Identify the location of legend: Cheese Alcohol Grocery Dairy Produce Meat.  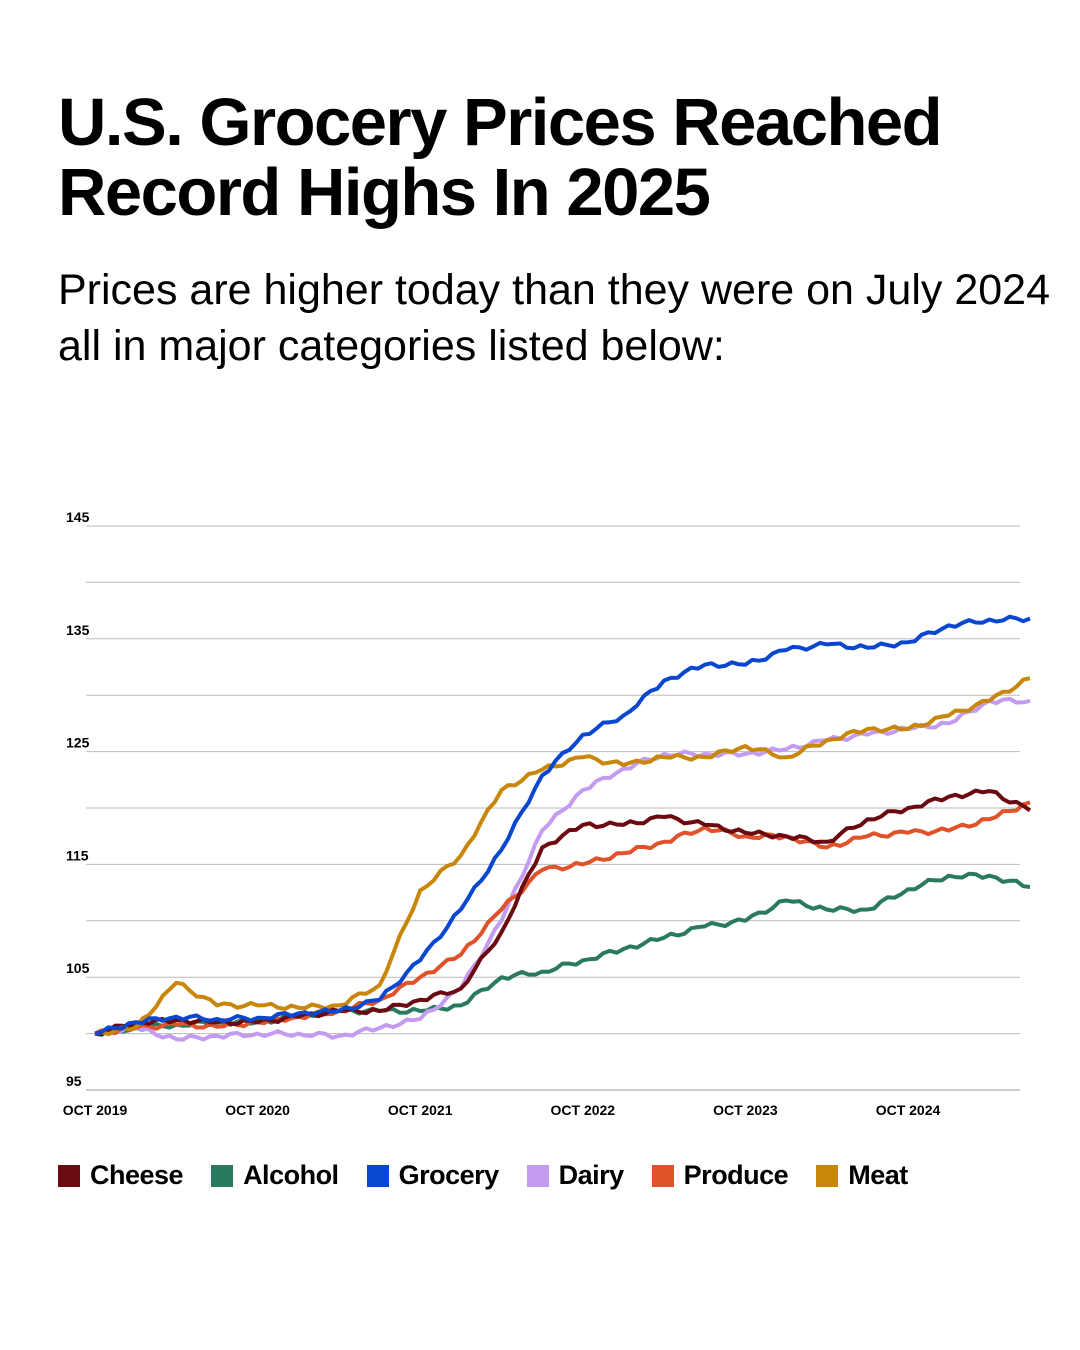
(483, 1175).